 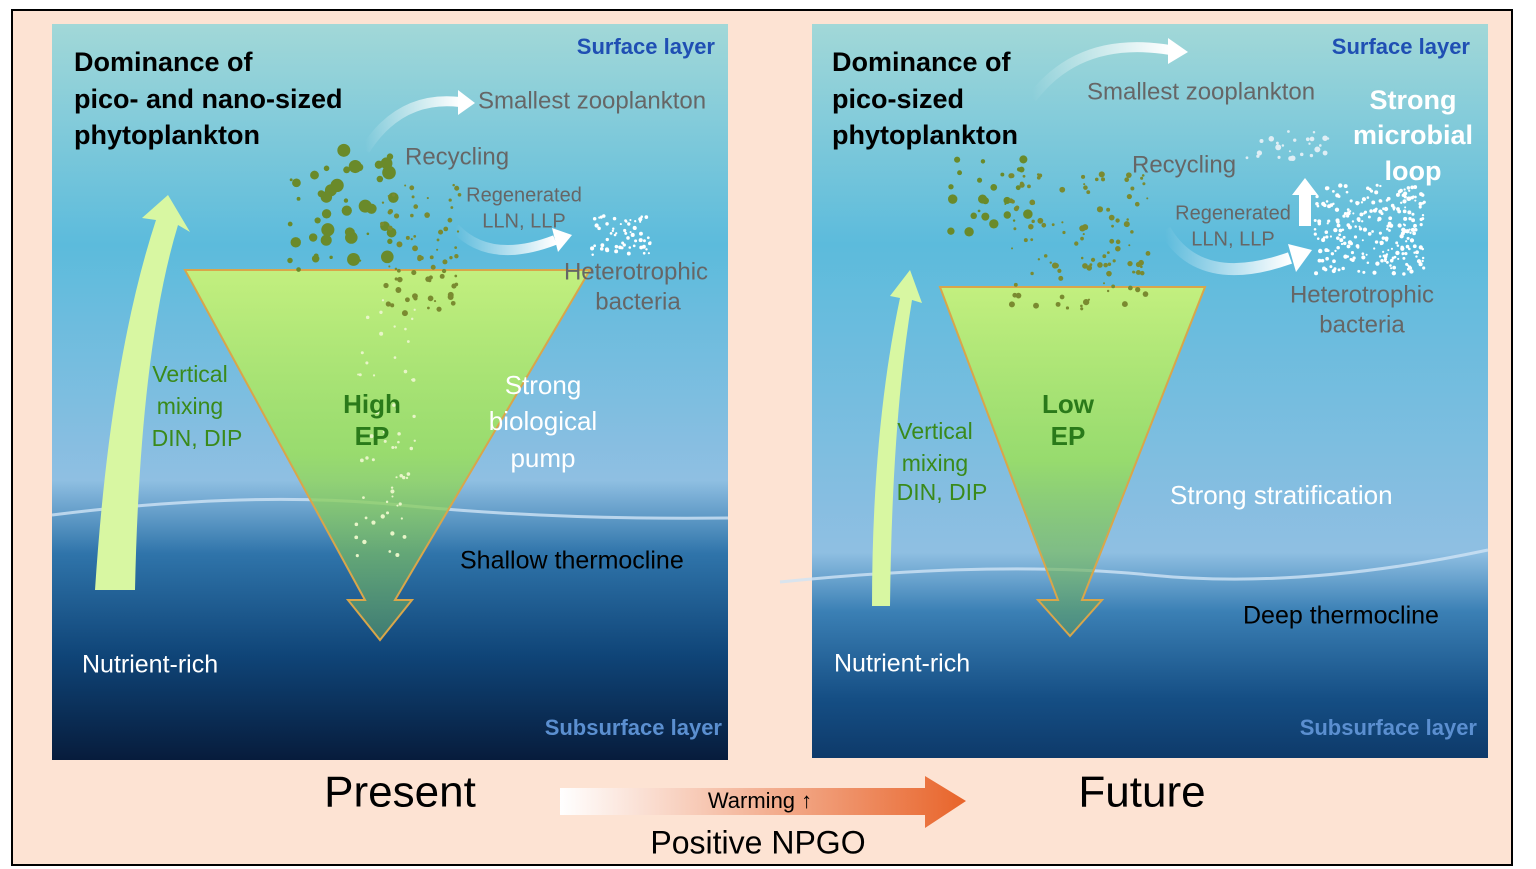 I want to click on zooplankton-arrow, so click(x=410, y=124).